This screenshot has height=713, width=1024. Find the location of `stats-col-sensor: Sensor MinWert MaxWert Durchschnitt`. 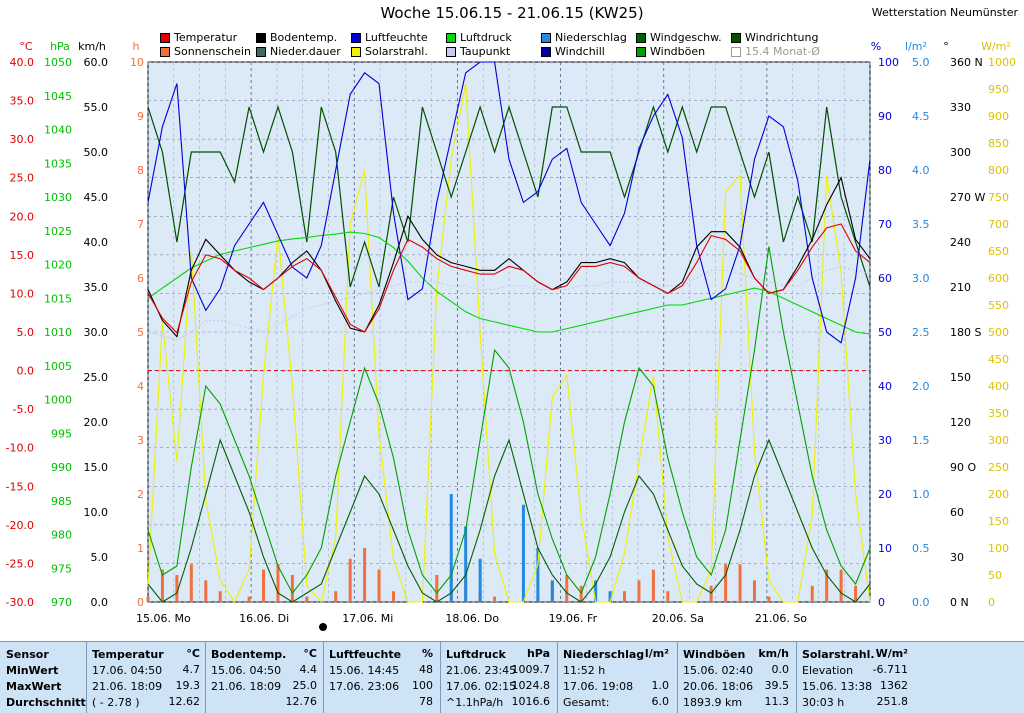

stats-col-sensor: Sensor MinWert MaxWert Durchschnitt is located at coordinates (46, 677).